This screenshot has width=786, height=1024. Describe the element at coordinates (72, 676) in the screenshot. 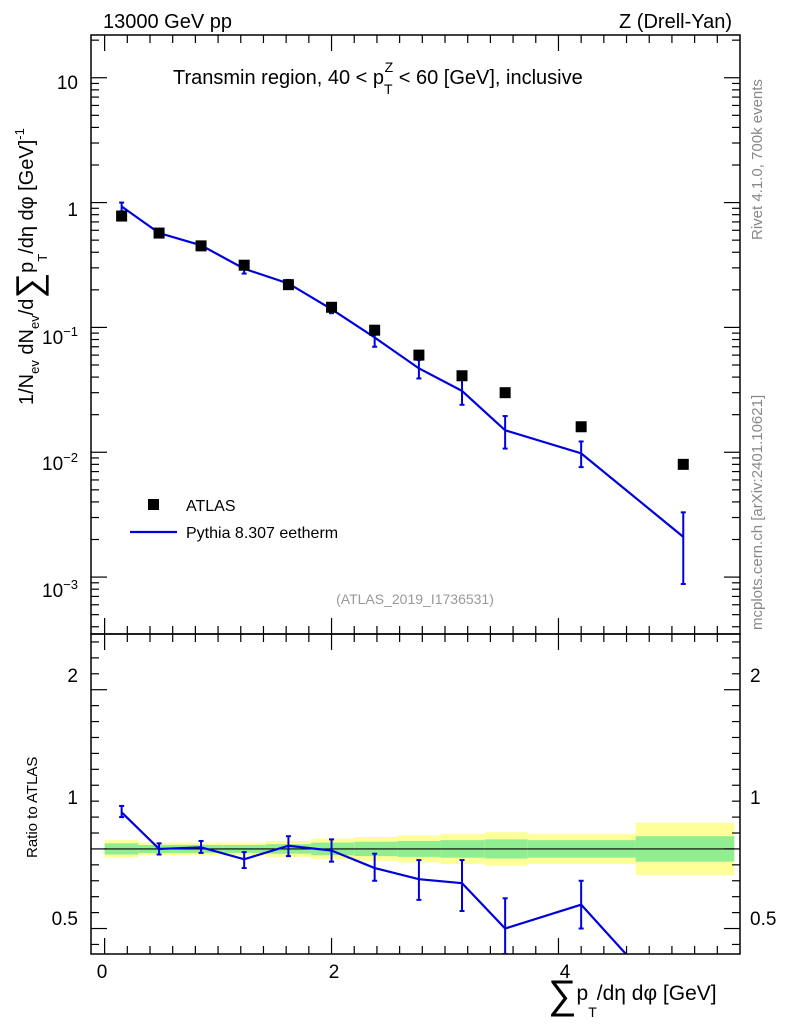

I see `ratio-tick-label-2-left: 2` at that location.